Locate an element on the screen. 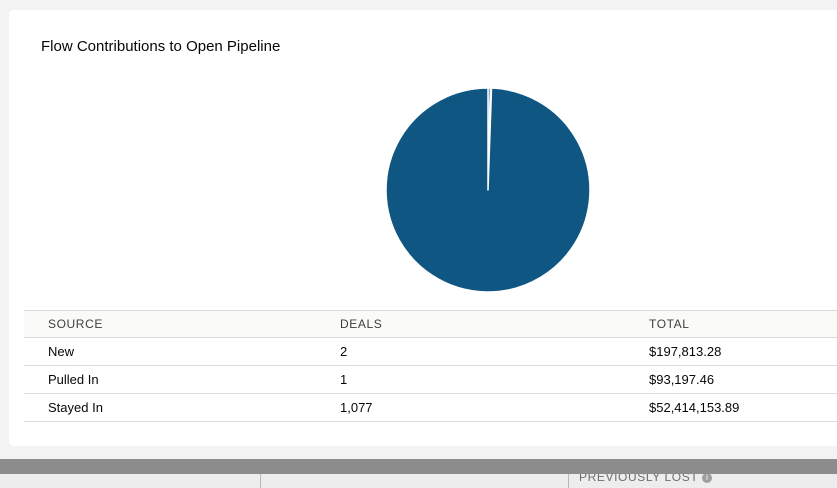 This screenshot has height=488, width=837. row-total: $52,414,153.89 is located at coordinates (694, 407).